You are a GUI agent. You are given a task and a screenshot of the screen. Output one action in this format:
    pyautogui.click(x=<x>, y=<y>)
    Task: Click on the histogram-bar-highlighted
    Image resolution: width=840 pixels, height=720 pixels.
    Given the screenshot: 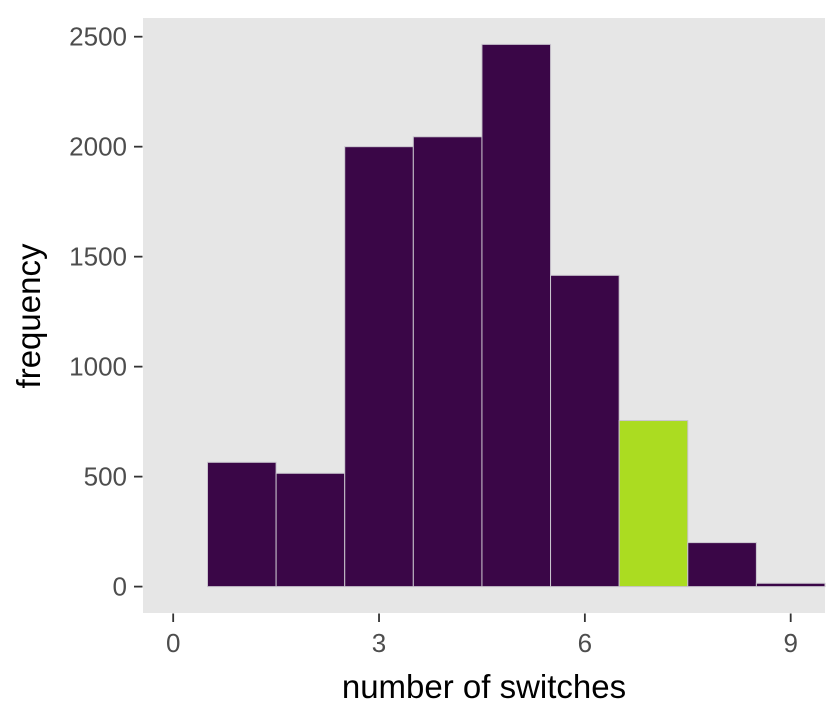 What is the action you would take?
    pyautogui.click(x=653, y=504)
    